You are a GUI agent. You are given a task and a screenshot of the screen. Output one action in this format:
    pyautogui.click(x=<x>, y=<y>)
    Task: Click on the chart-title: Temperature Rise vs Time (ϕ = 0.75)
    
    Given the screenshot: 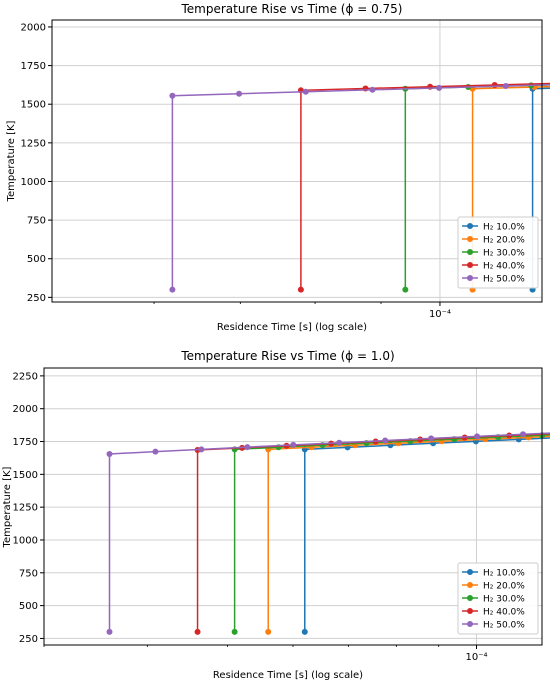 What is the action you would take?
    pyautogui.click(x=292, y=9)
    